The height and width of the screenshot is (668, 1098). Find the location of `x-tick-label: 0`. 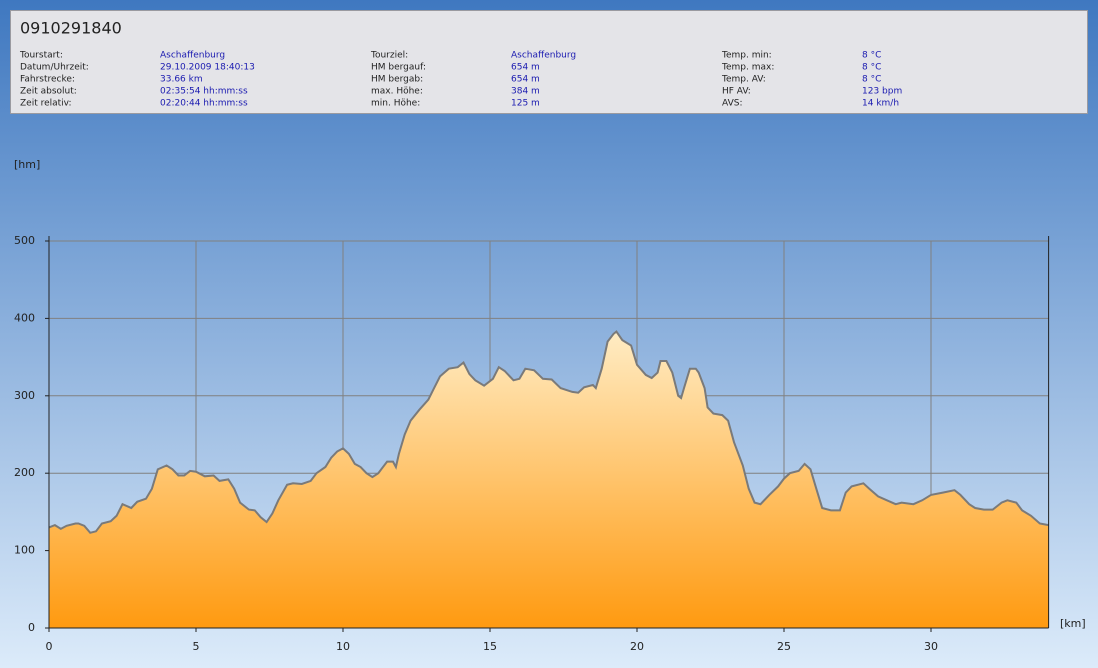

x-tick-label: 0 is located at coordinates (49, 646).